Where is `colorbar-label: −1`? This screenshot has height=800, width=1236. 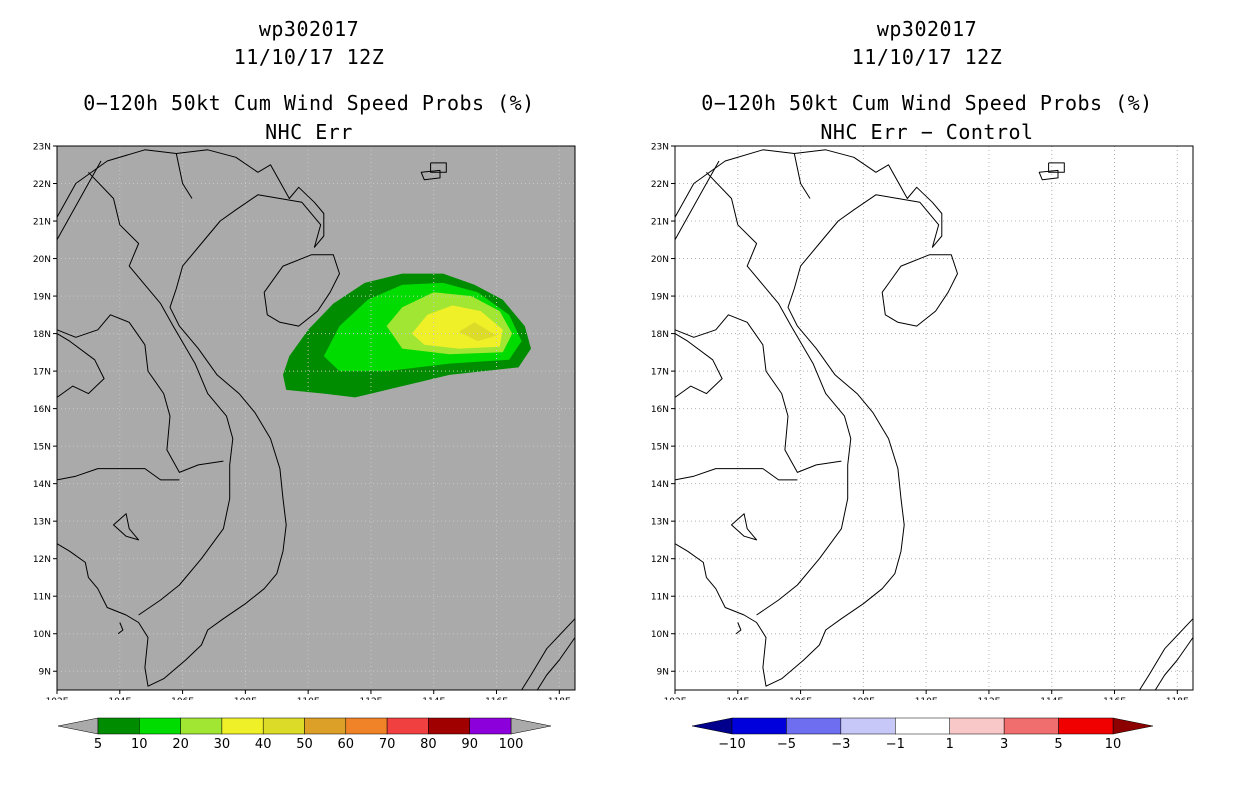
colorbar-label: −1 is located at coordinates (895, 744).